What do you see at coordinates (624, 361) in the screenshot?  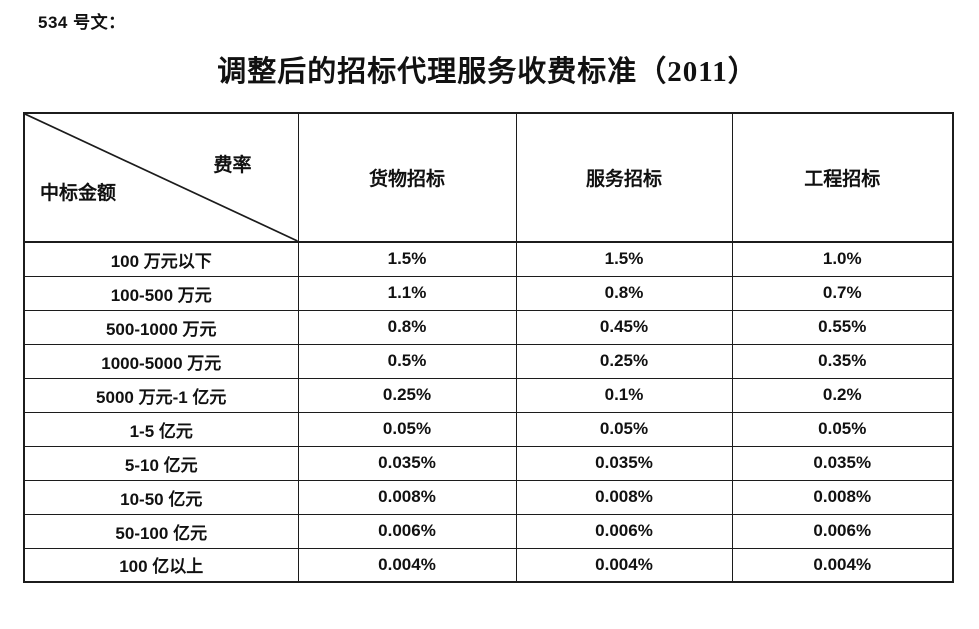 I see `cell-service-rate: 0.25%` at bounding box center [624, 361].